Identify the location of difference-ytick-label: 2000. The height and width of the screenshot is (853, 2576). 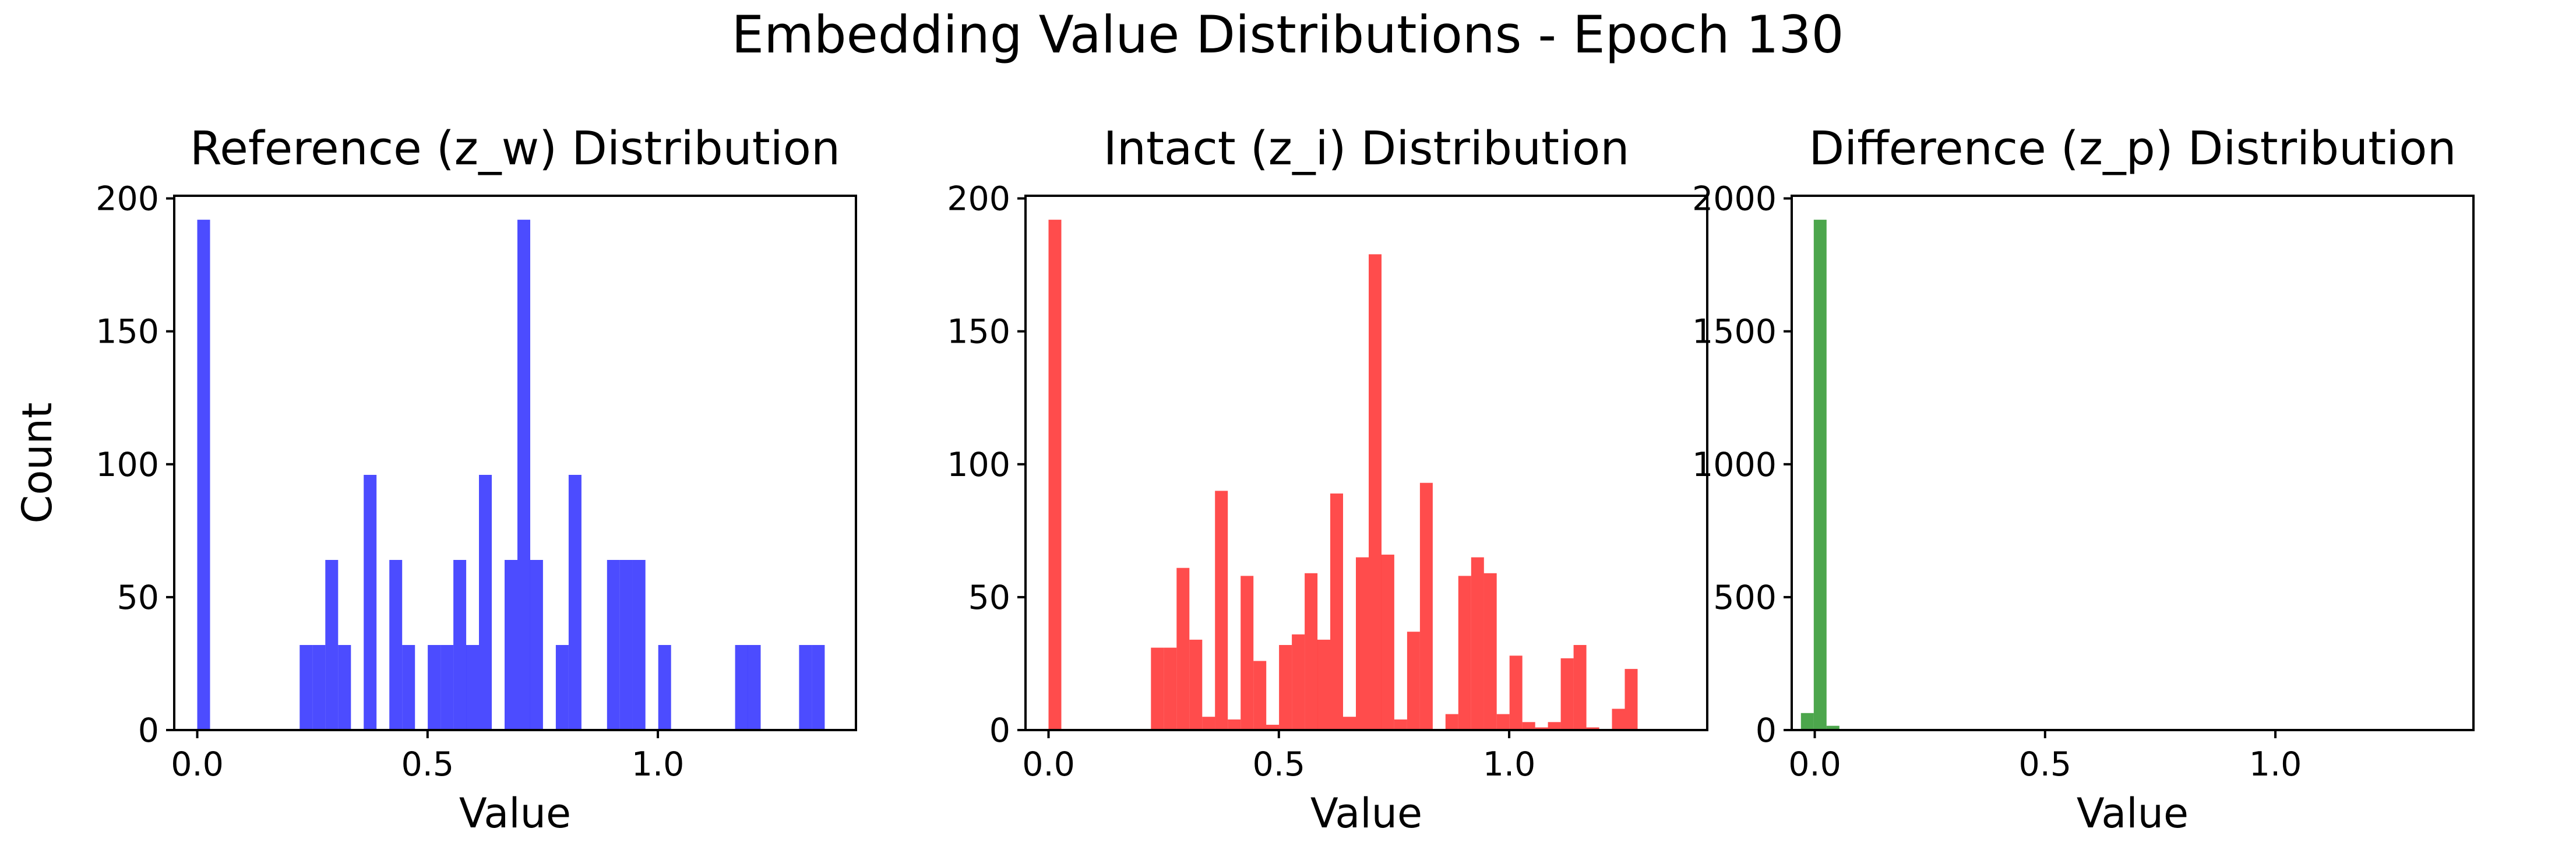
(1735, 199).